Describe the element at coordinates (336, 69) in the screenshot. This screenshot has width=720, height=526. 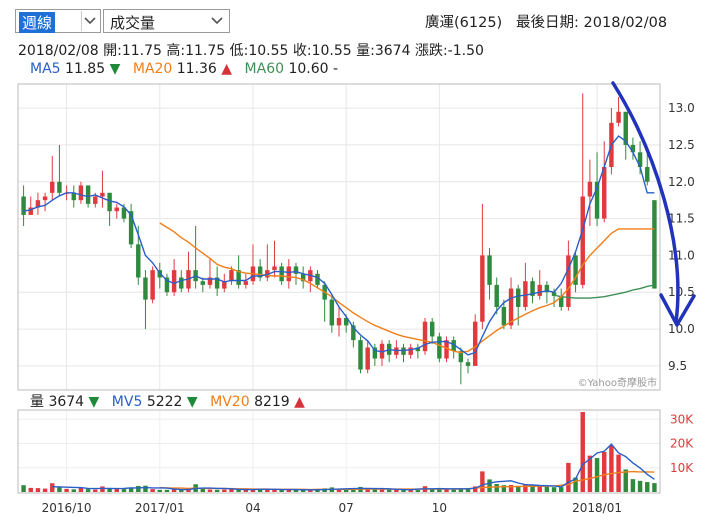
I see `ma60-arrow: -` at that location.